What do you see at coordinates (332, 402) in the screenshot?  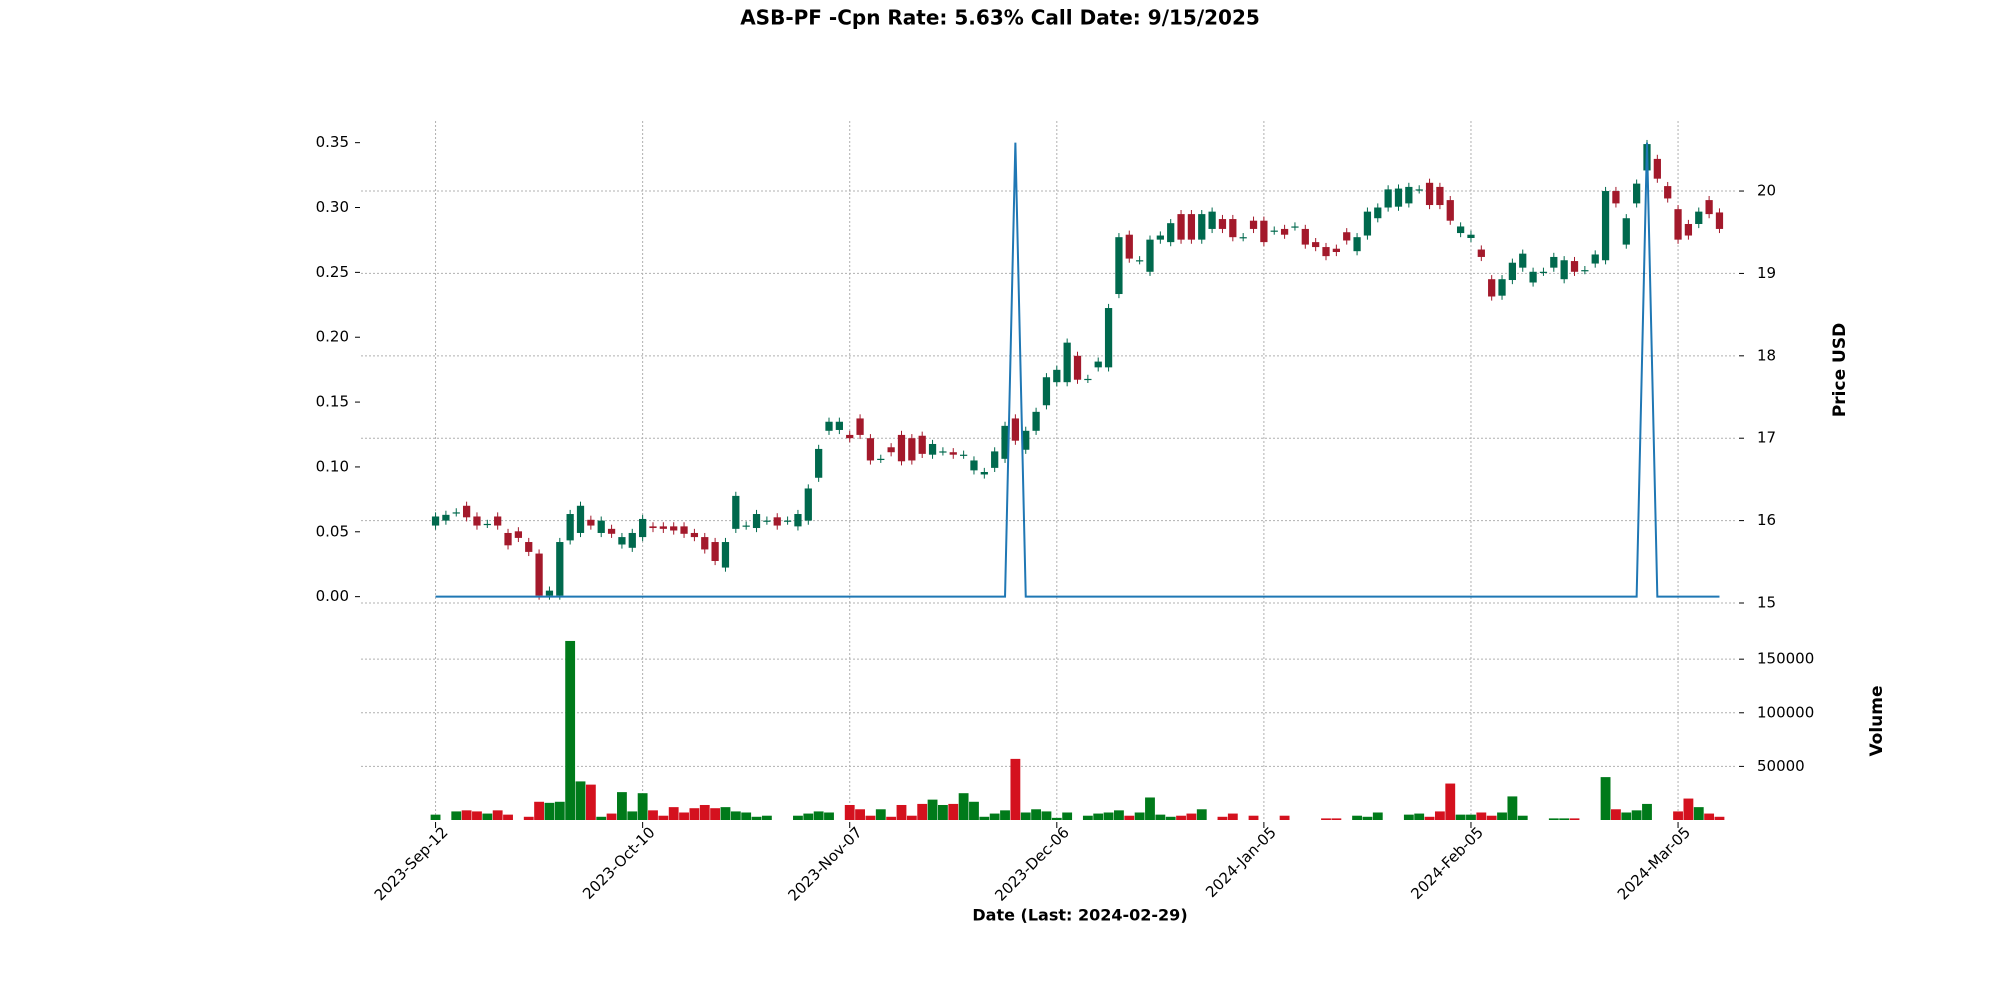 I see `y2-tick-label: 0.15` at bounding box center [332, 402].